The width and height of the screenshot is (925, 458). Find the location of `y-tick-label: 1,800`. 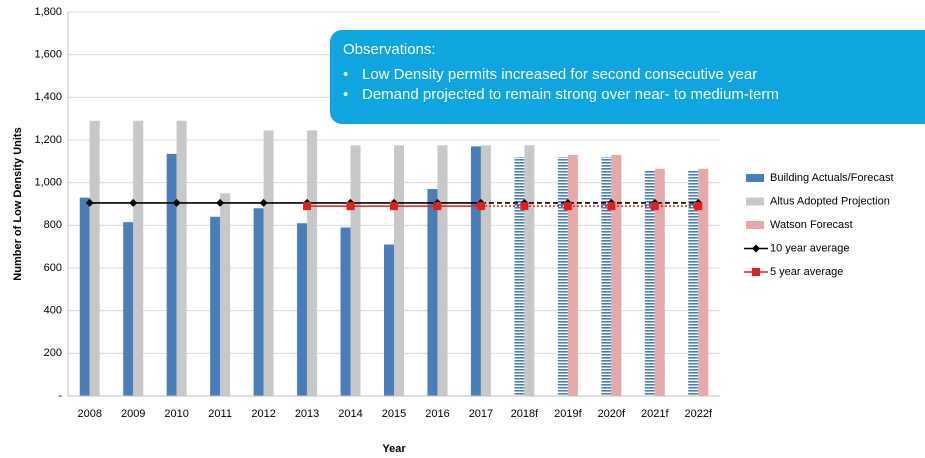

y-tick-label: 1,800 is located at coordinates (48, 12).